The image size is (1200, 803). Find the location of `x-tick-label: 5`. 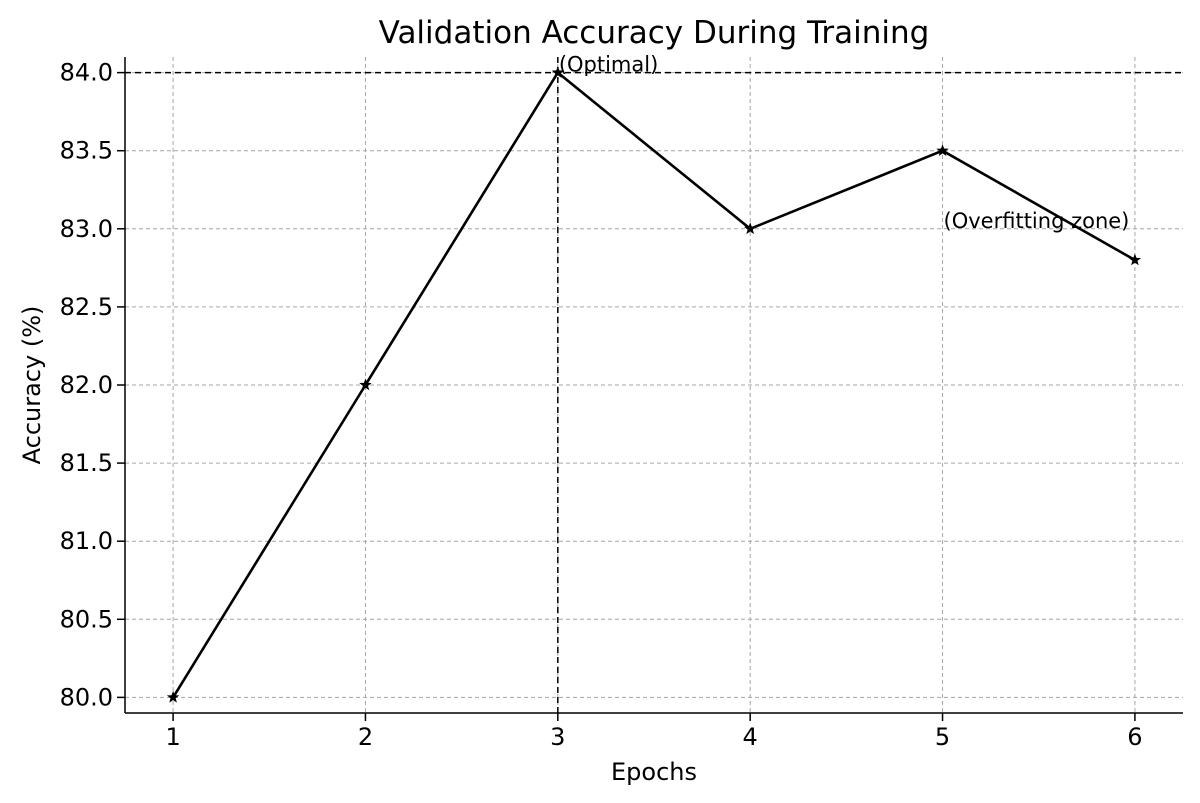

x-tick-label: 5 is located at coordinates (942, 737).